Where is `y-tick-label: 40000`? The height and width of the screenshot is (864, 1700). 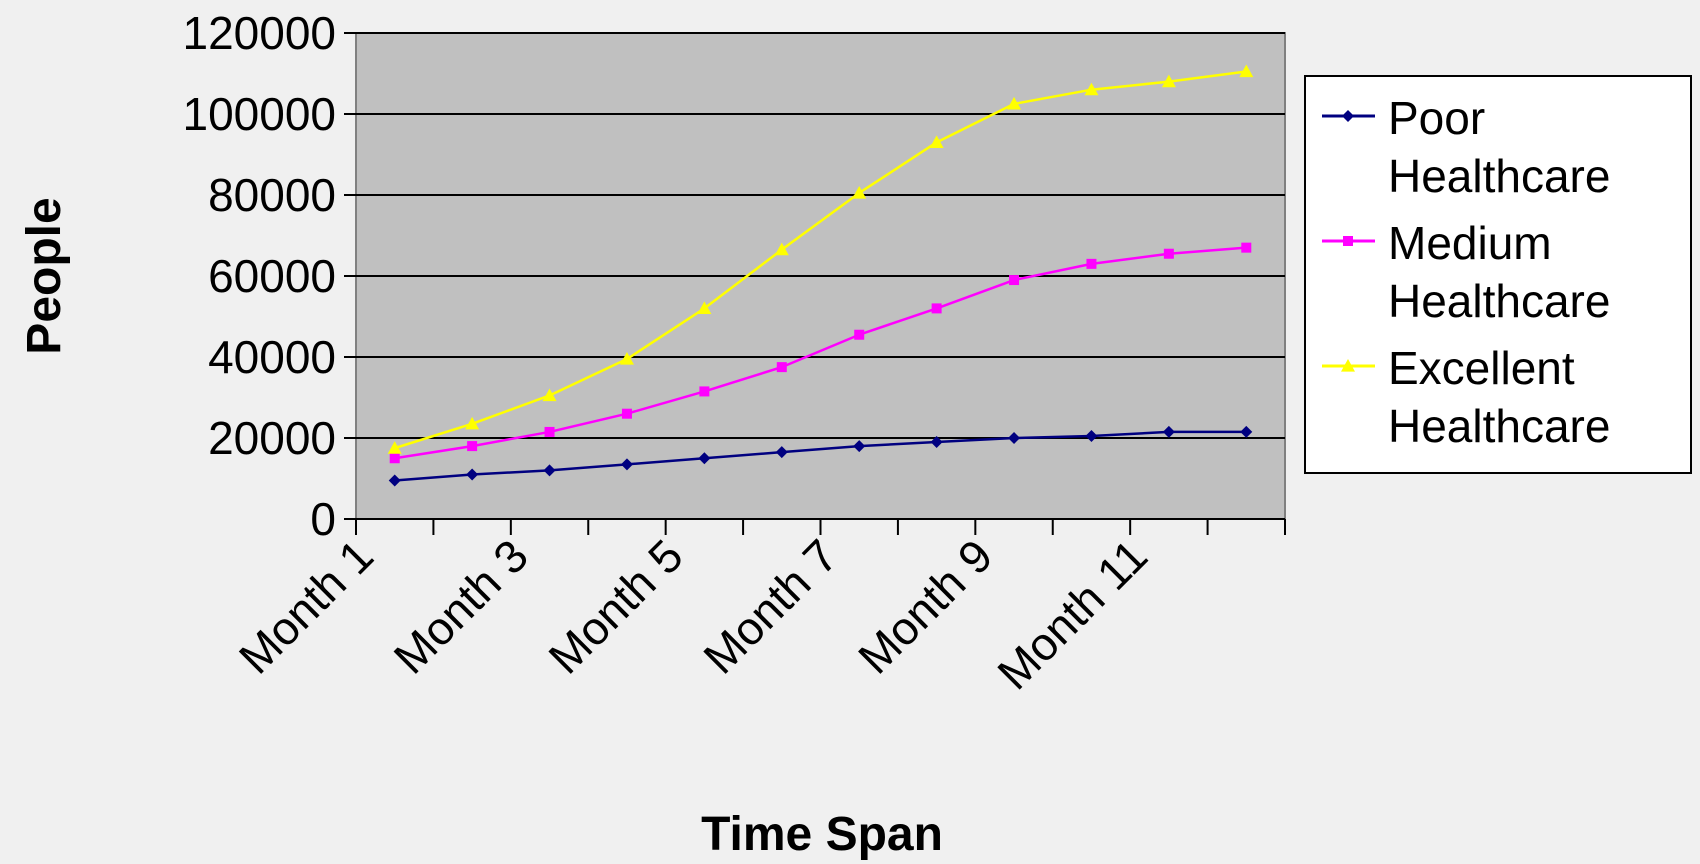
y-tick-label: 40000 is located at coordinates (272, 357).